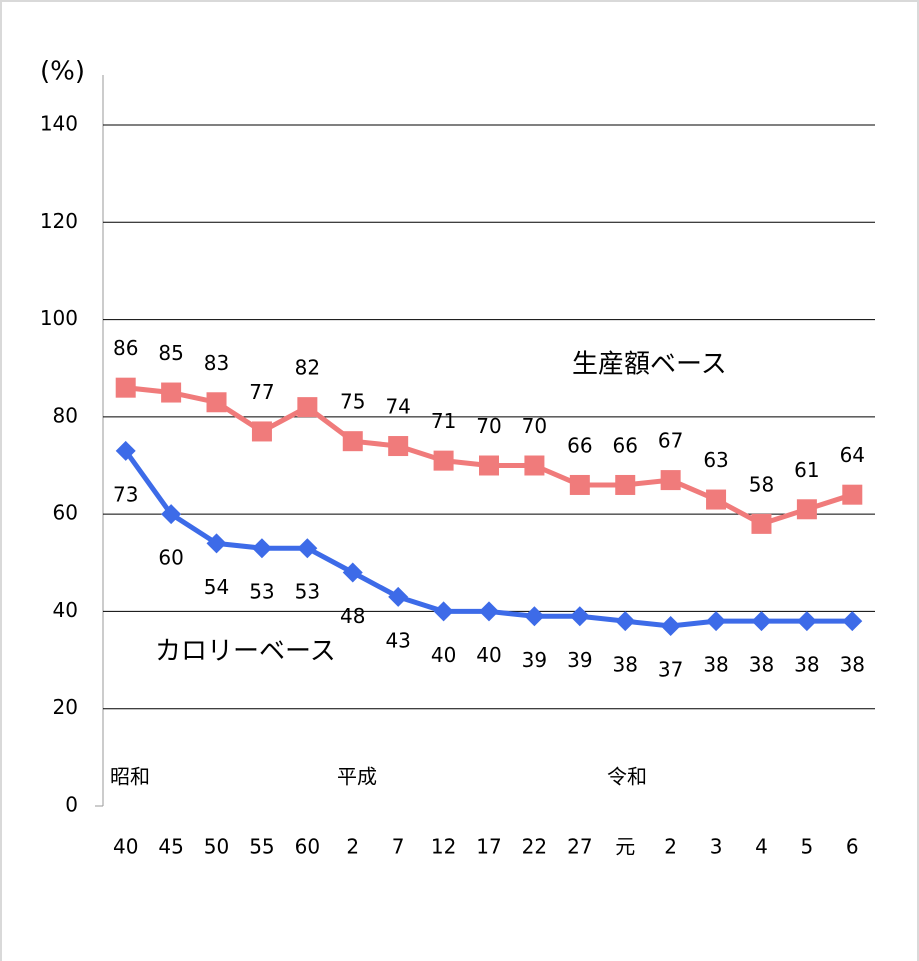  Describe the element at coordinates (670, 670) in the screenshot. I see `data-label: 37` at that location.